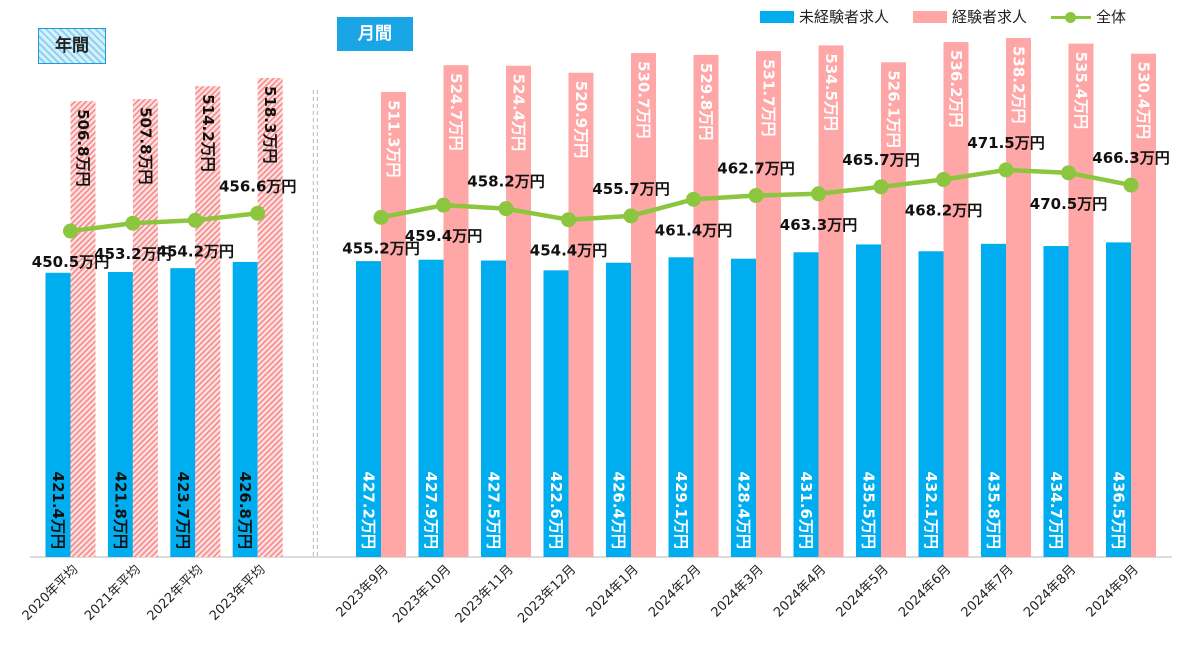 The height and width of the screenshot is (667, 1200). What do you see at coordinates (208, 132) in the screenshot?
I see `bar-label-experienced: 514.2万円` at bounding box center [208, 132].